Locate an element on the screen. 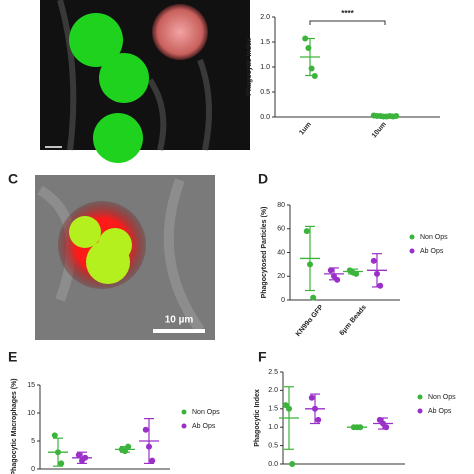  panel-label: C is located at coordinates (13, 179).